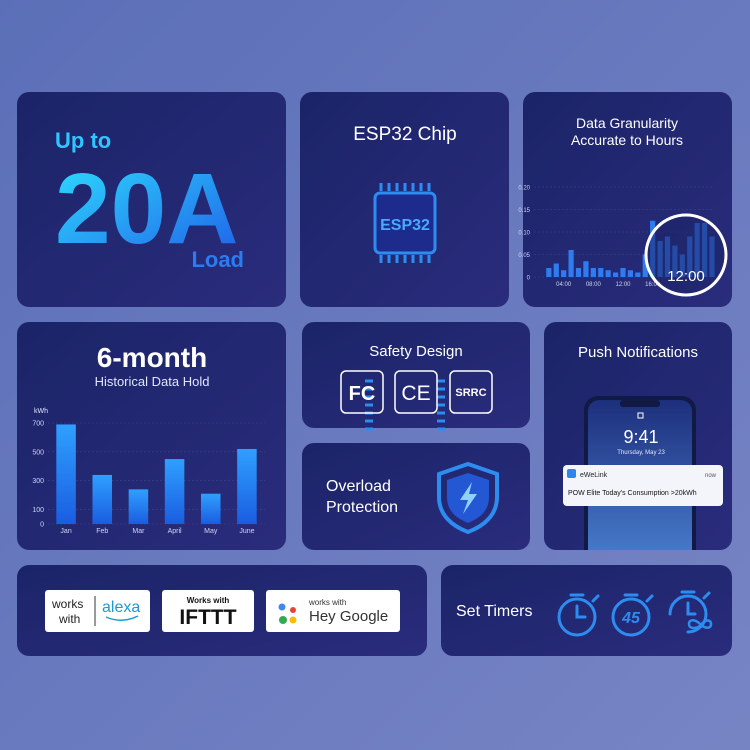 The height and width of the screenshot is (750, 750). What do you see at coordinates (627, 123) in the screenshot?
I see `card-title: Data Granularity` at bounding box center [627, 123].